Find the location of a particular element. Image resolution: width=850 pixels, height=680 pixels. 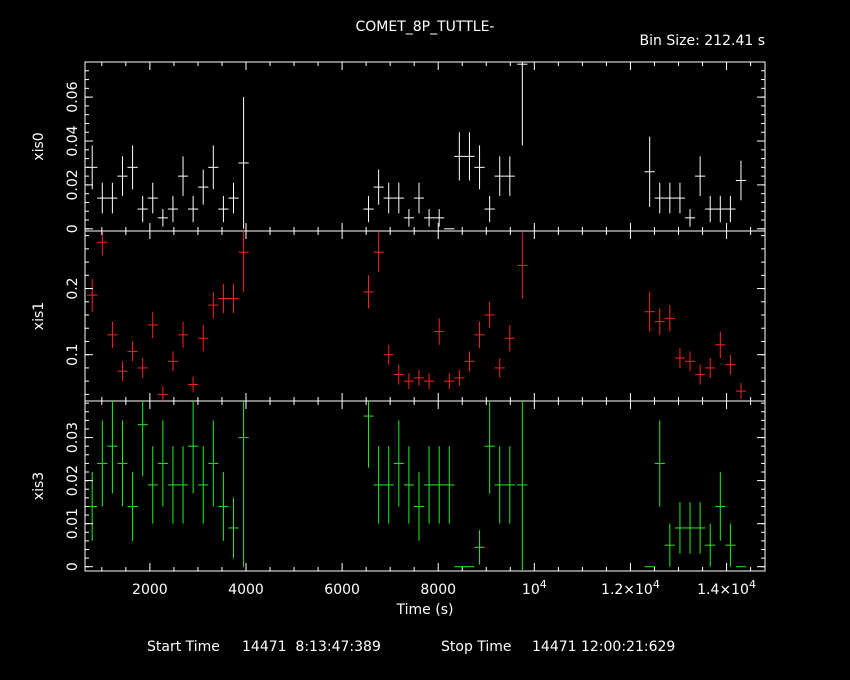

panel-label-xis0: xis0 is located at coordinates (39, 146).